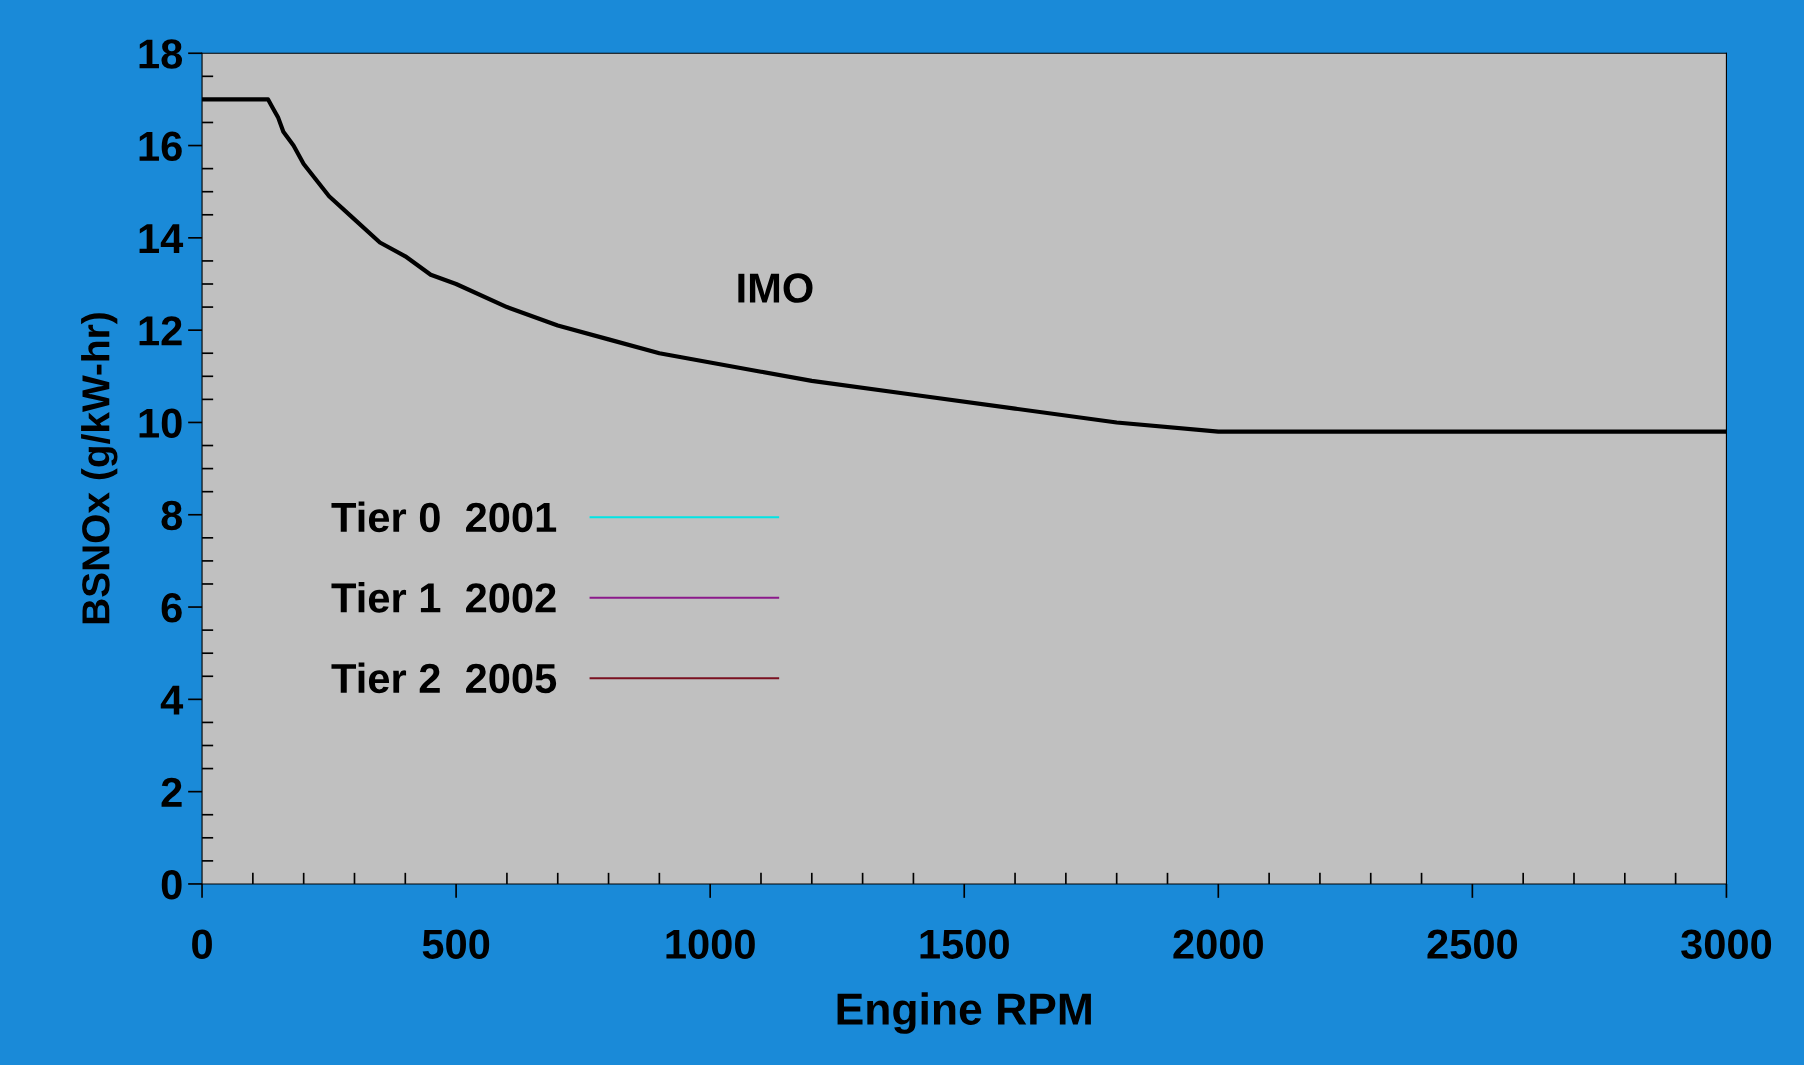  I want to click on y-tick-label: 12, so click(160, 331).